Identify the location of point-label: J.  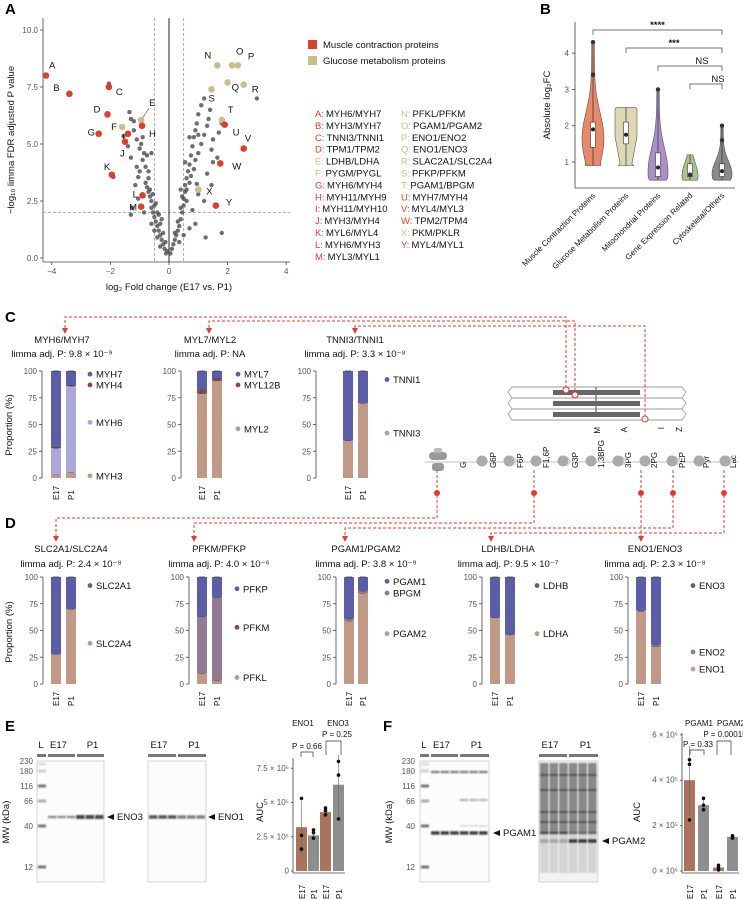
(122, 154).